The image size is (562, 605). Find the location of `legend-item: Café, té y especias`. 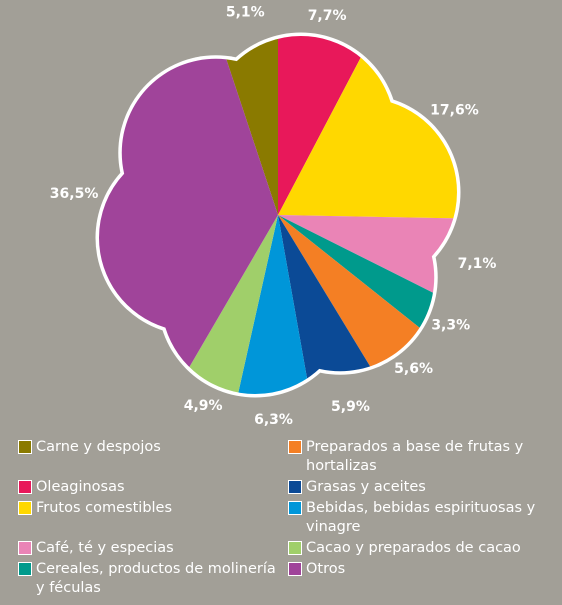

legend-item: Café, té y especias is located at coordinates (153, 548).